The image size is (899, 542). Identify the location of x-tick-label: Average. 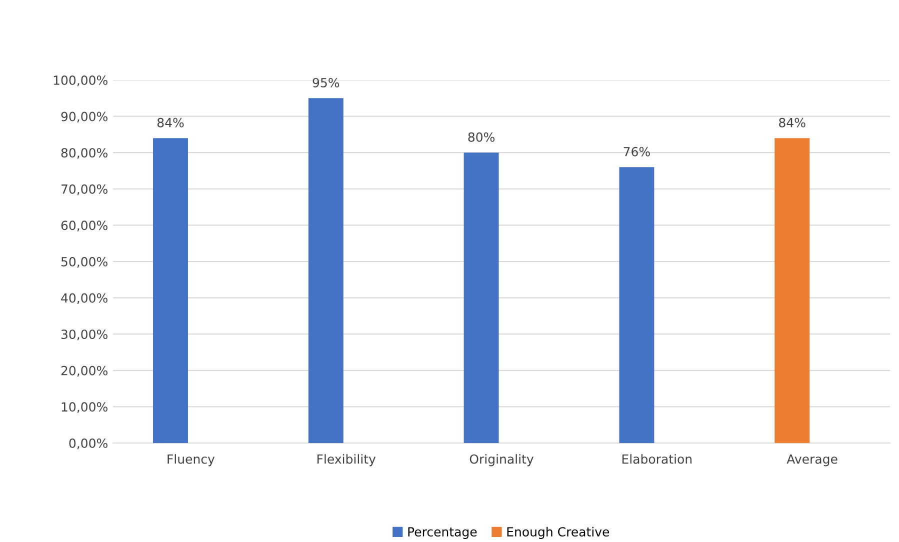
(812, 460).